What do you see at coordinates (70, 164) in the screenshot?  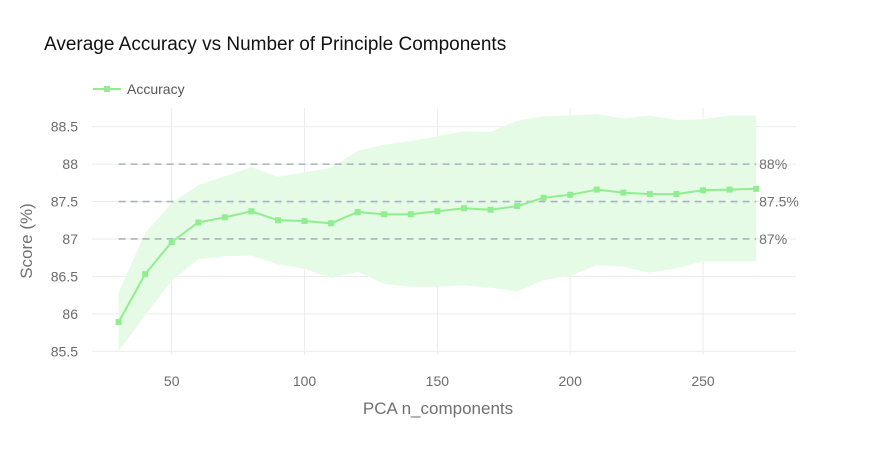 I see `y-tick-label: 88` at bounding box center [70, 164].